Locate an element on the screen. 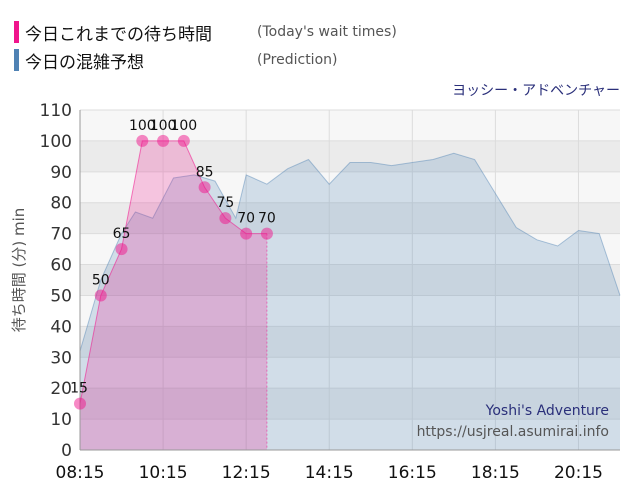 This screenshot has width=640, height=500. x-tick-label: 10:15 is located at coordinates (163, 473).